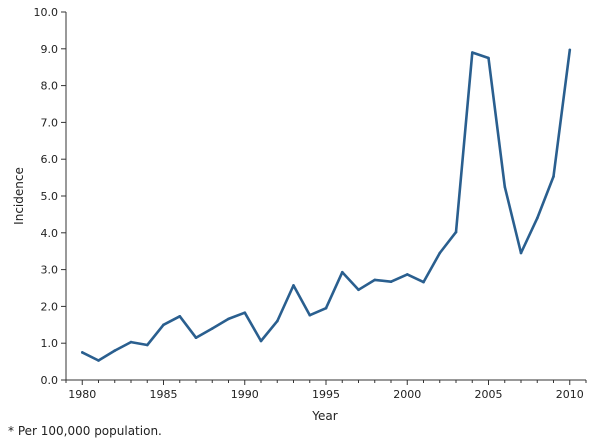 This screenshot has width=598, height=440. Describe the element at coordinates (245, 394) in the screenshot. I see `x-tick-label: 1990` at that location.